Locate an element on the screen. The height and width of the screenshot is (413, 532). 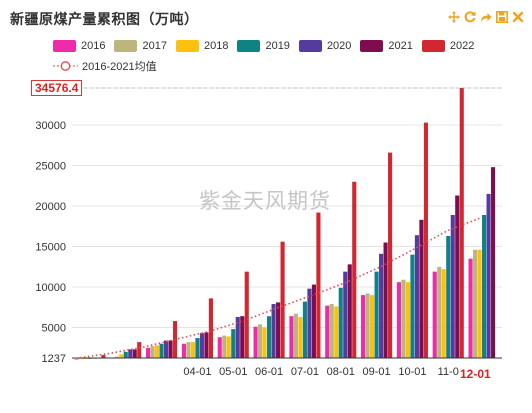
refresh-icon is located at coordinates (469, 16).